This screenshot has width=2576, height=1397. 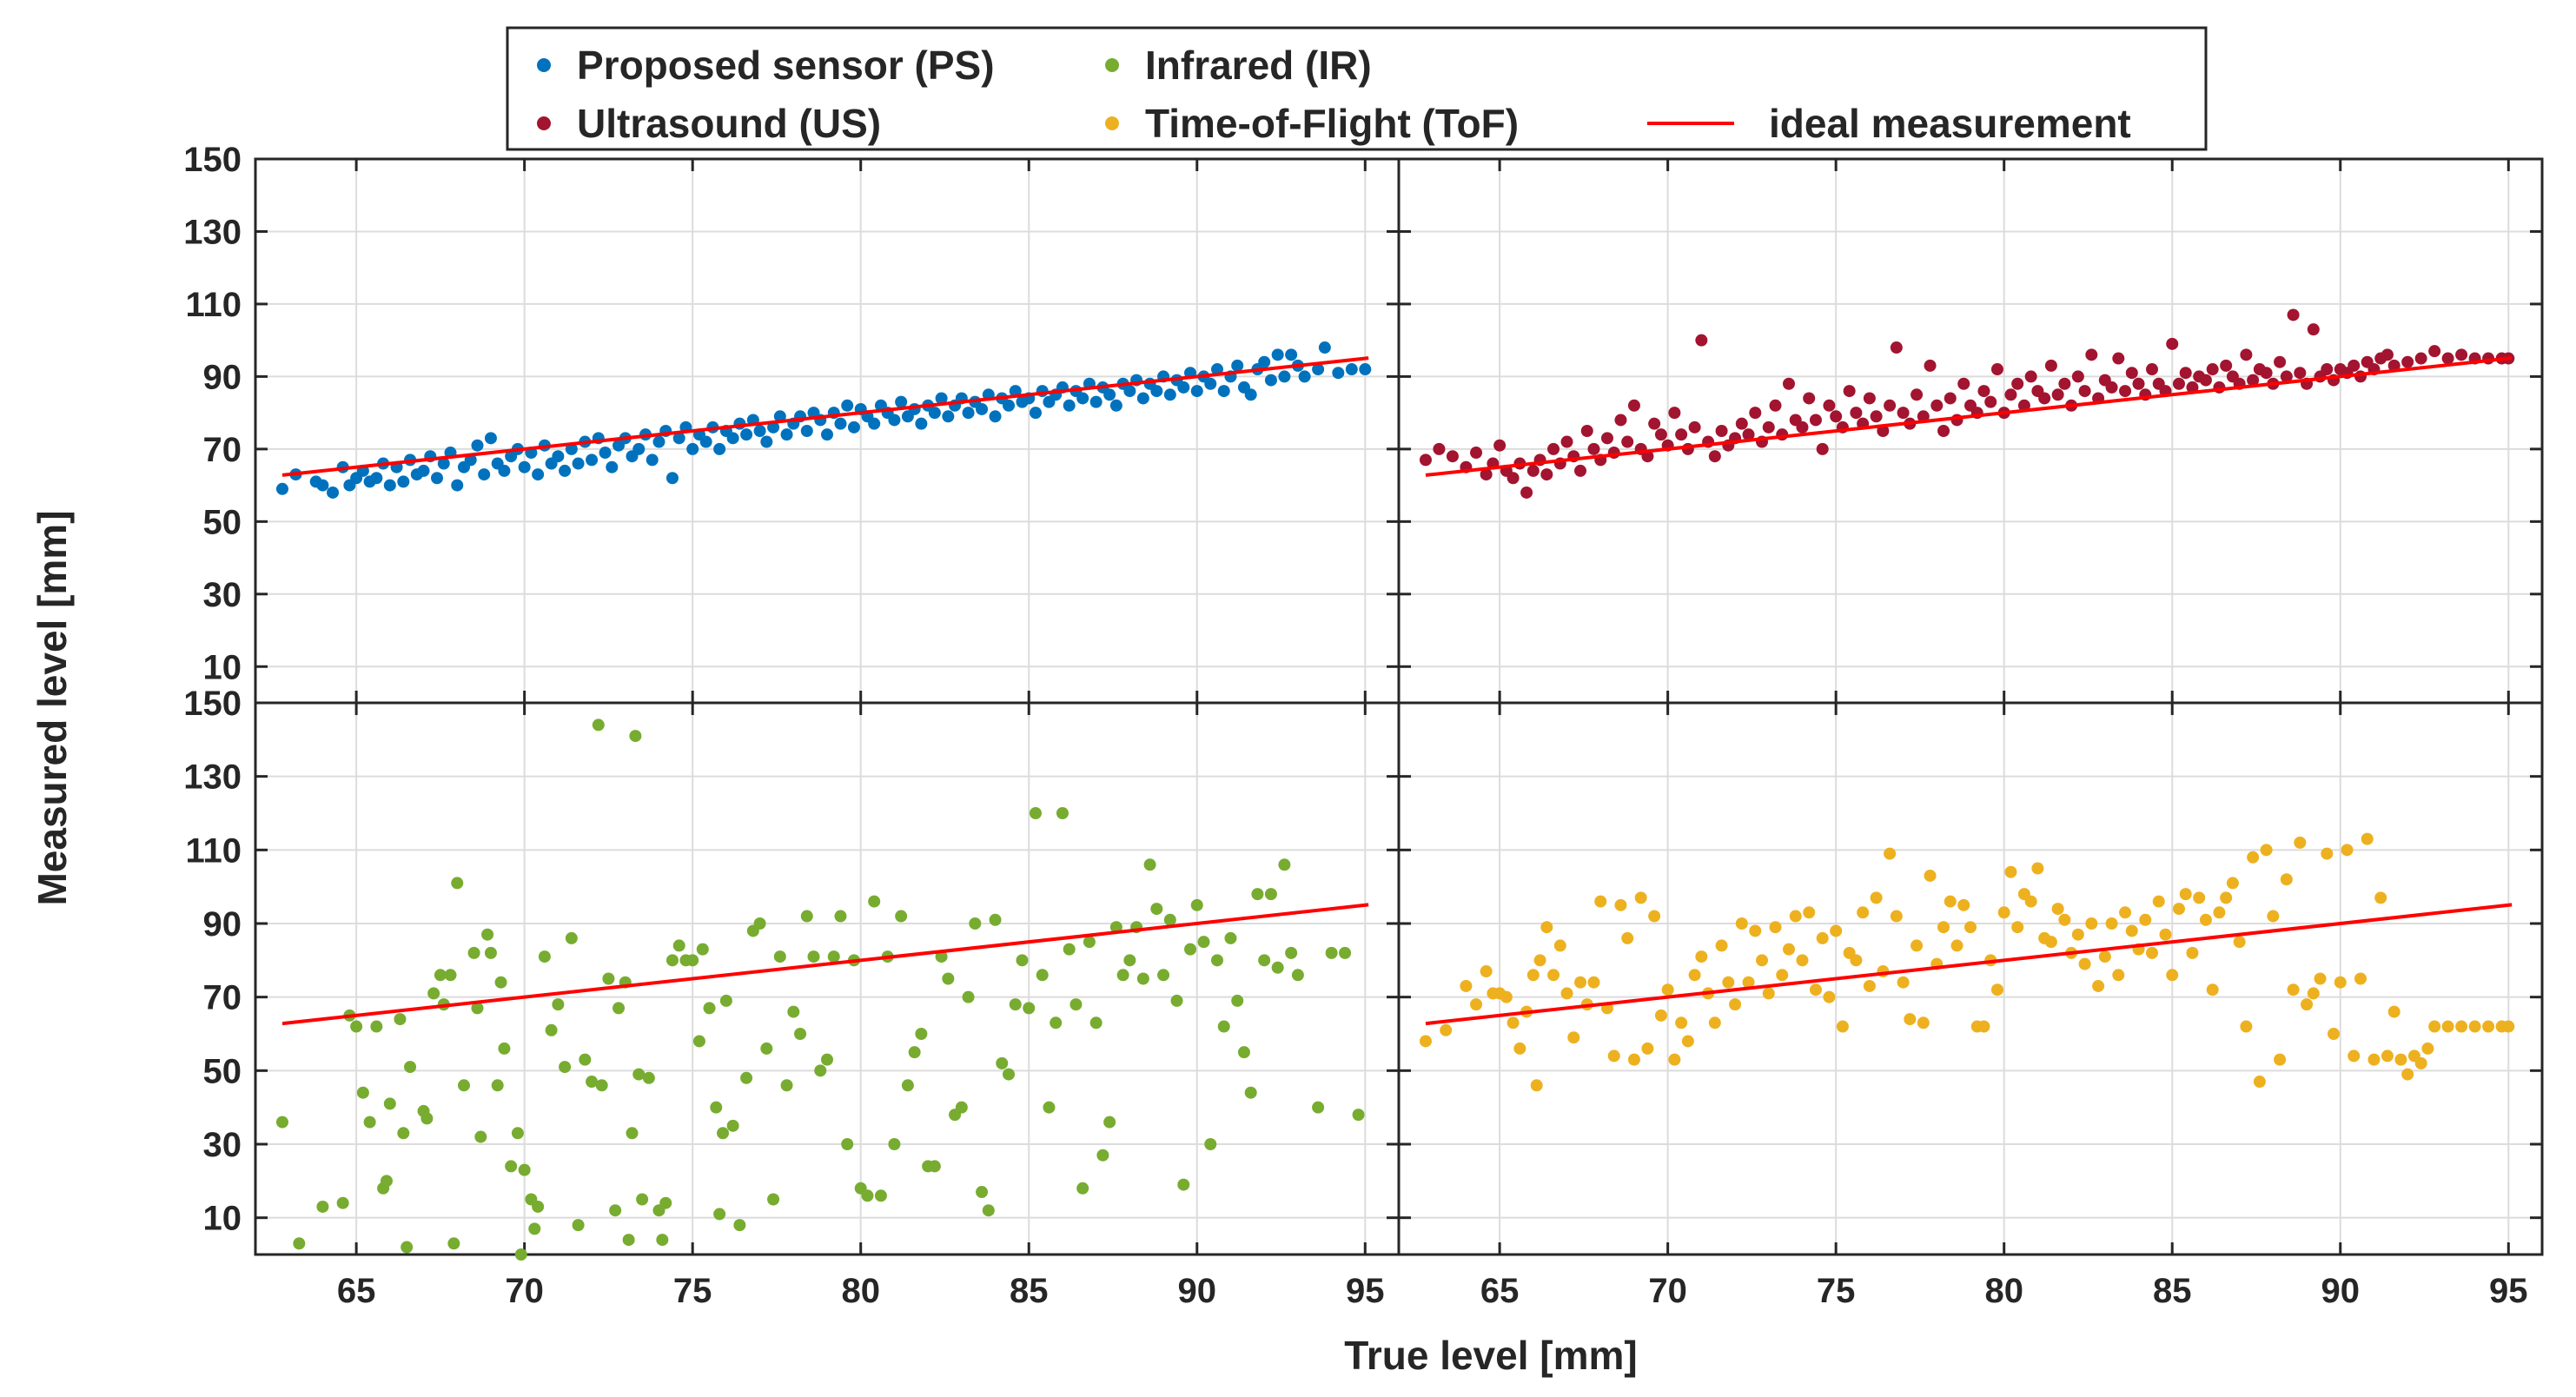 What do you see at coordinates (544, 65) in the screenshot?
I see `legend-marker-ps` at bounding box center [544, 65].